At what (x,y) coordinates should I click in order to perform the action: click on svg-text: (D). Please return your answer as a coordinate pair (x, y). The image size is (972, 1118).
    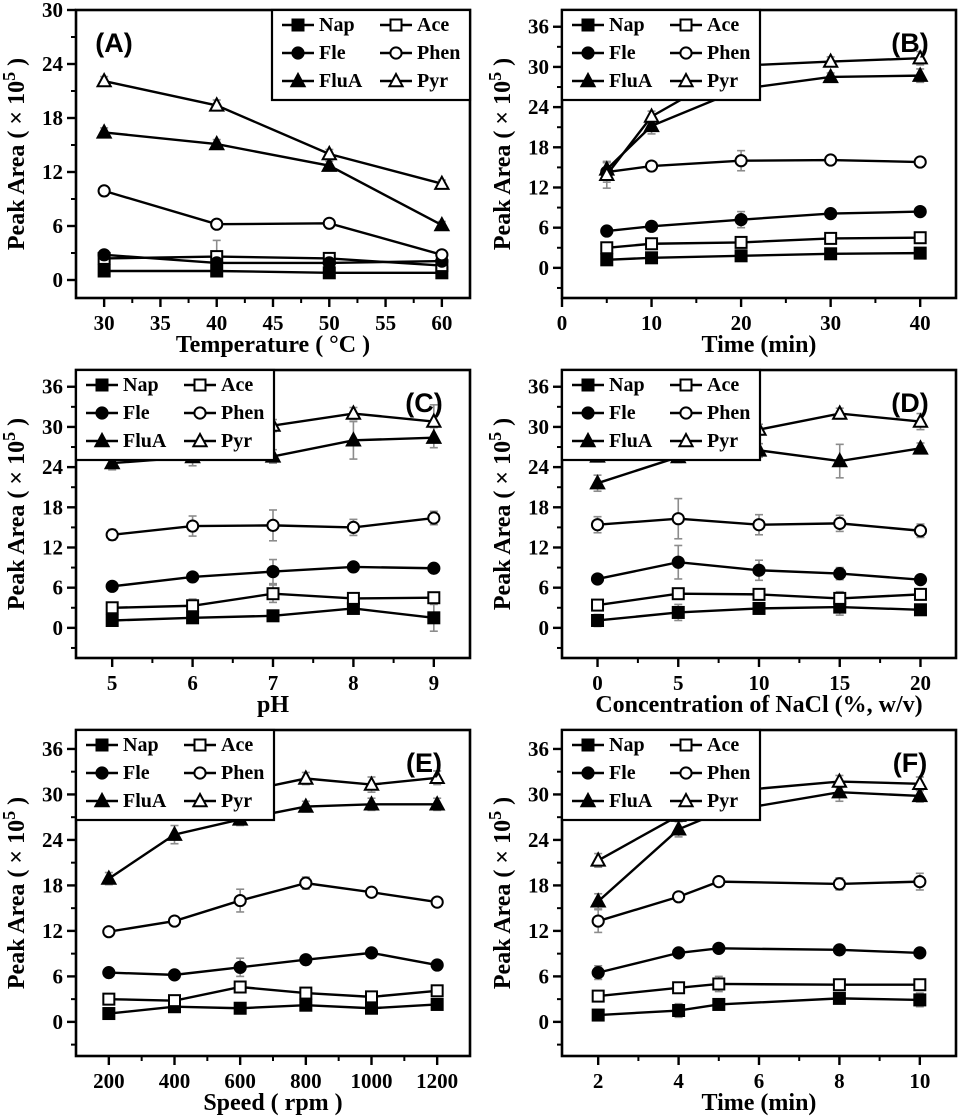
    Looking at the image, I should click on (909, 403).